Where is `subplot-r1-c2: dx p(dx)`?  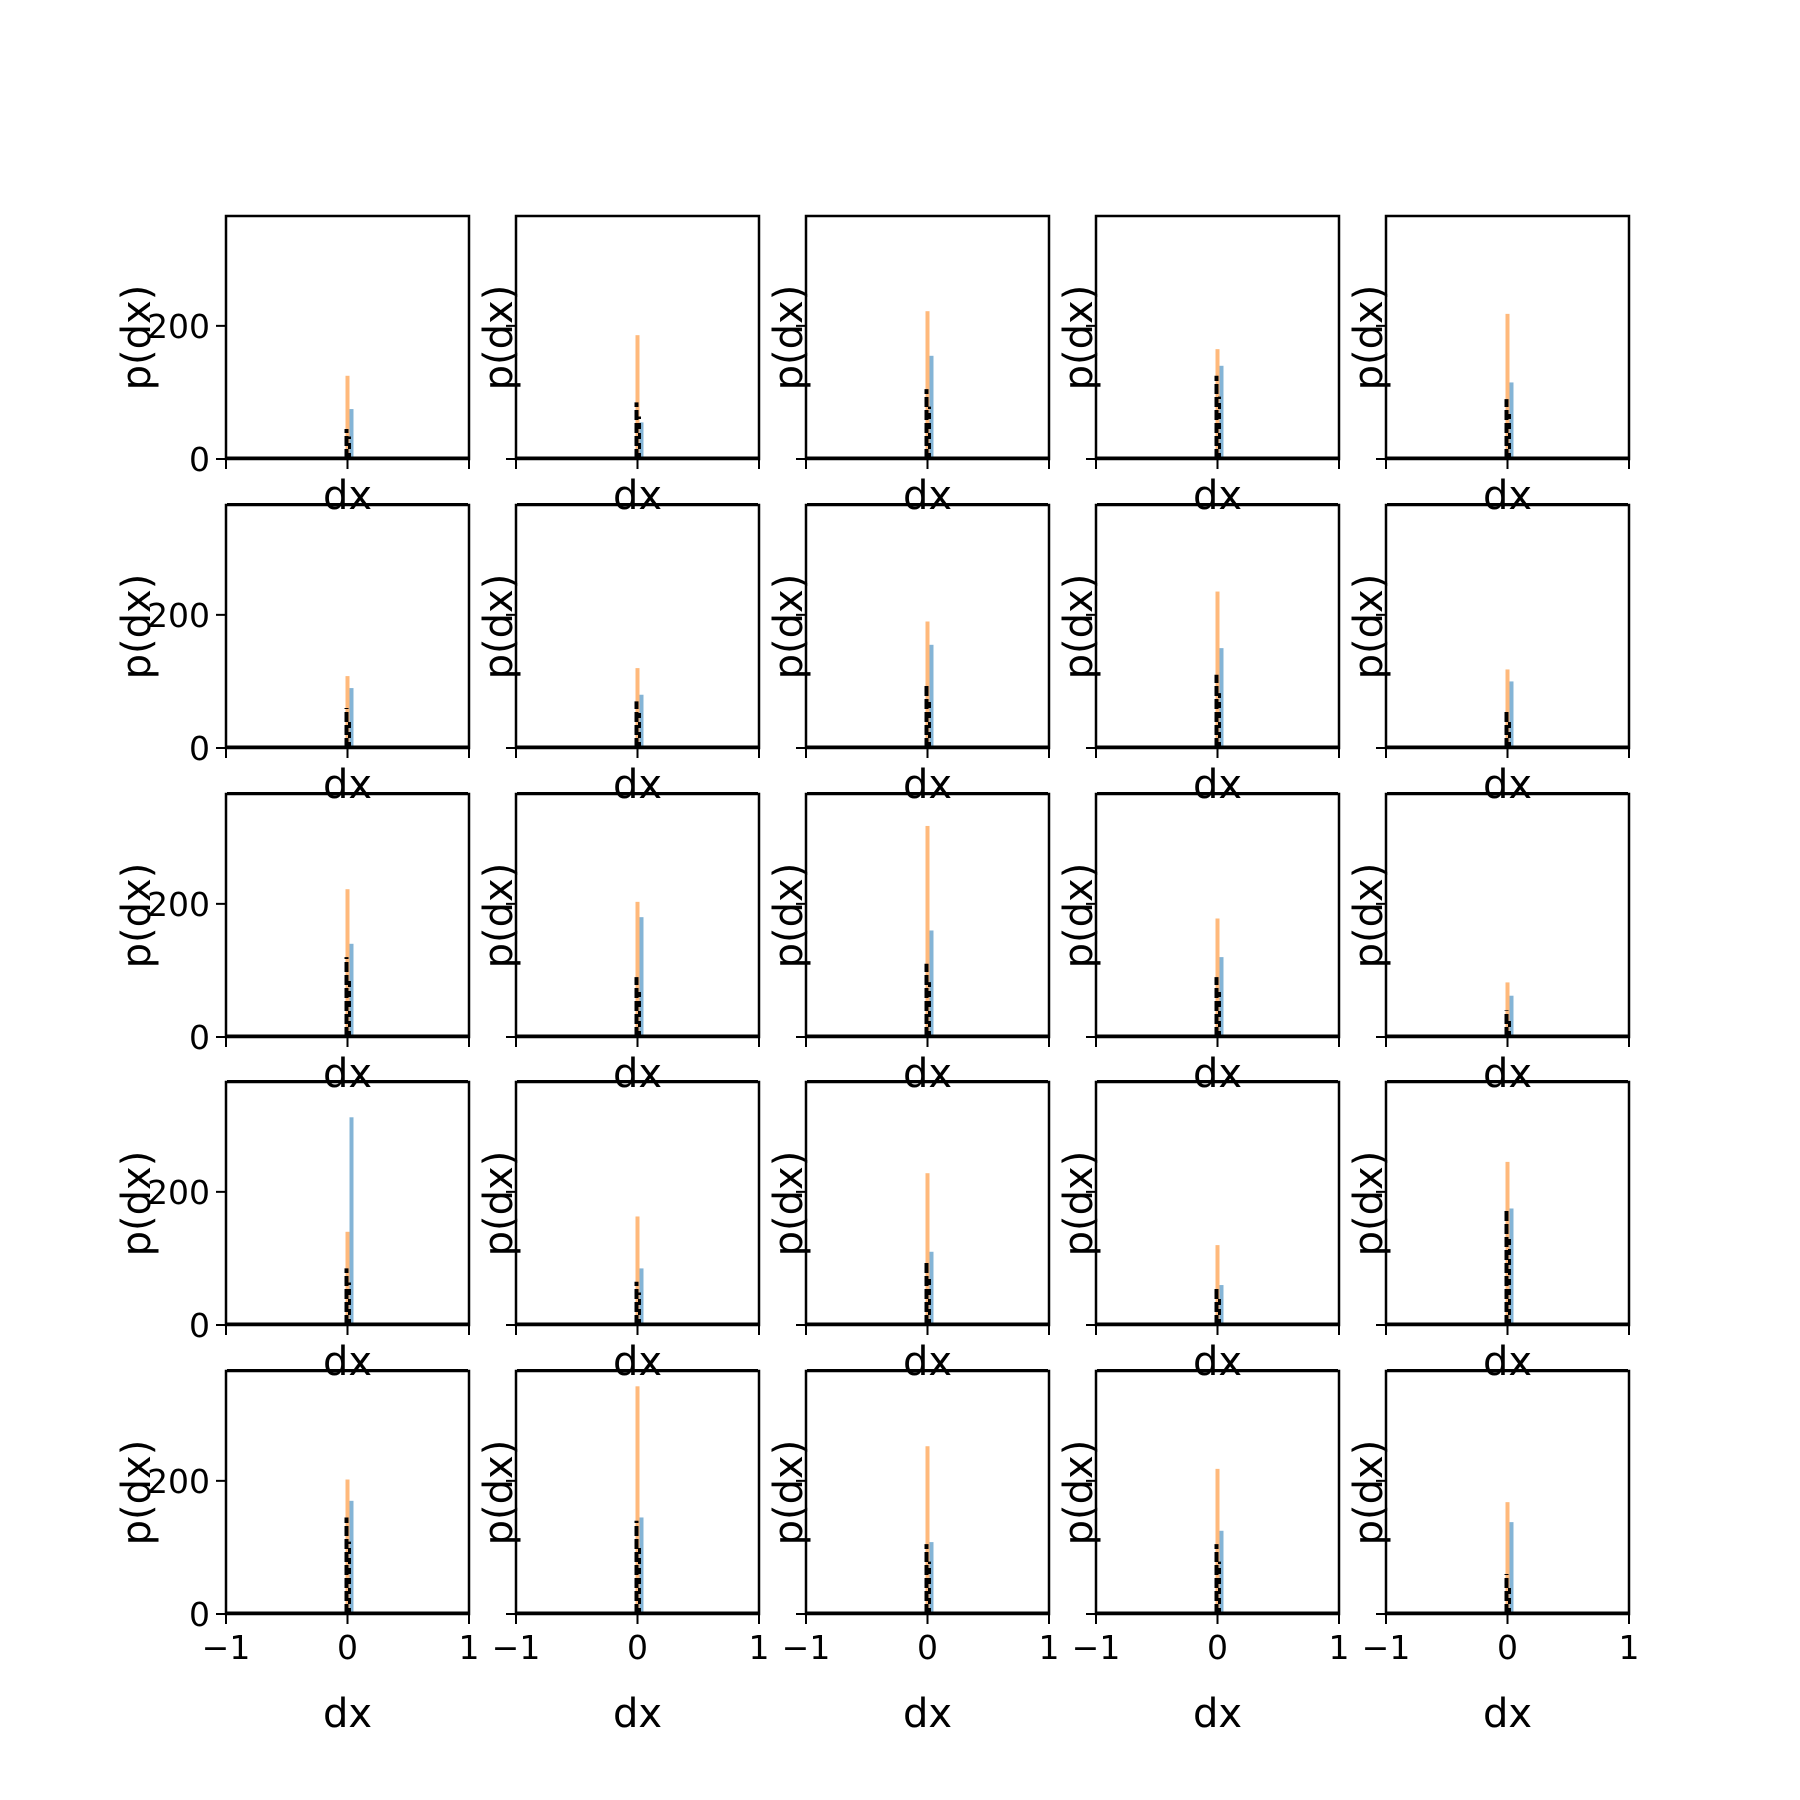 subplot-r1-c2: dx p(dx) is located at coordinates (618, 366).